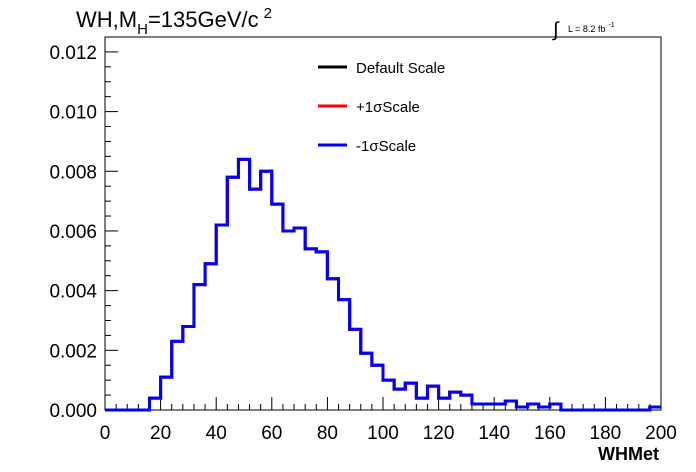 This screenshot has width=696, height=472. What do you see at coordinates (494, 433) in the screenshot?
I see `x-tick-label: 140` at bounding box center [494, 433].